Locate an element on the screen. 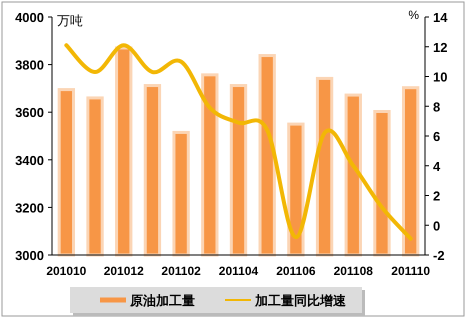  x-tick-label: 201108 is located at coordinates (354, 271).